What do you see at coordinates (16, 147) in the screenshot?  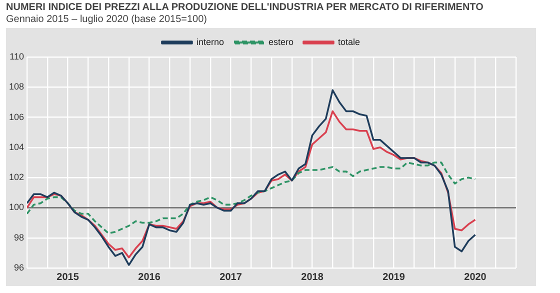 I see `y-tick-label: 104` at bounding box center [16, 147].